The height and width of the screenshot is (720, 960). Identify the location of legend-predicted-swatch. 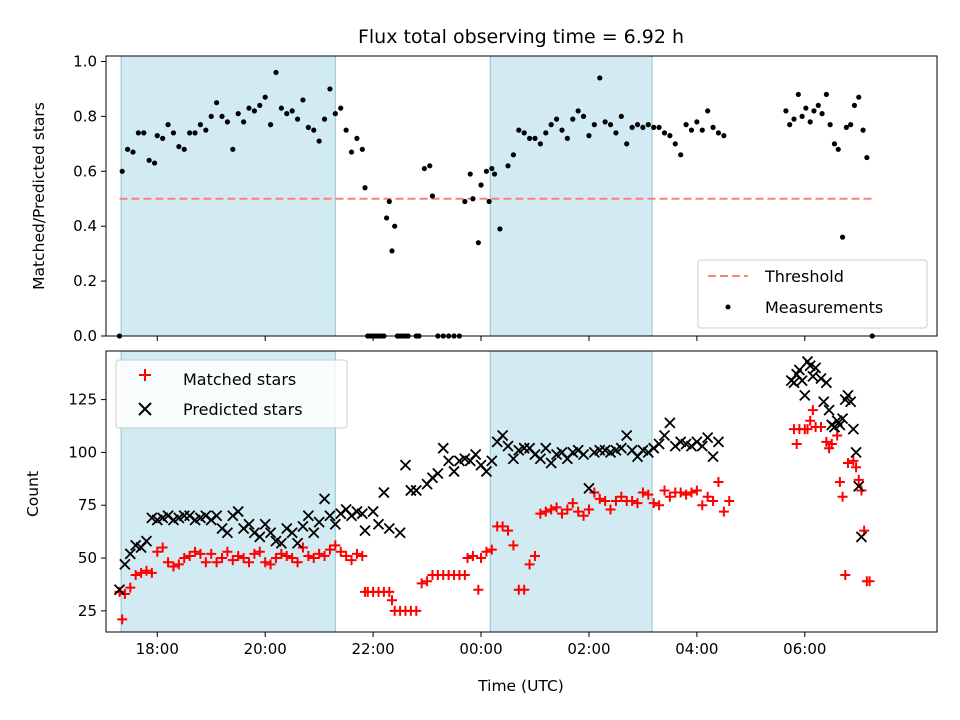
(145, 409).